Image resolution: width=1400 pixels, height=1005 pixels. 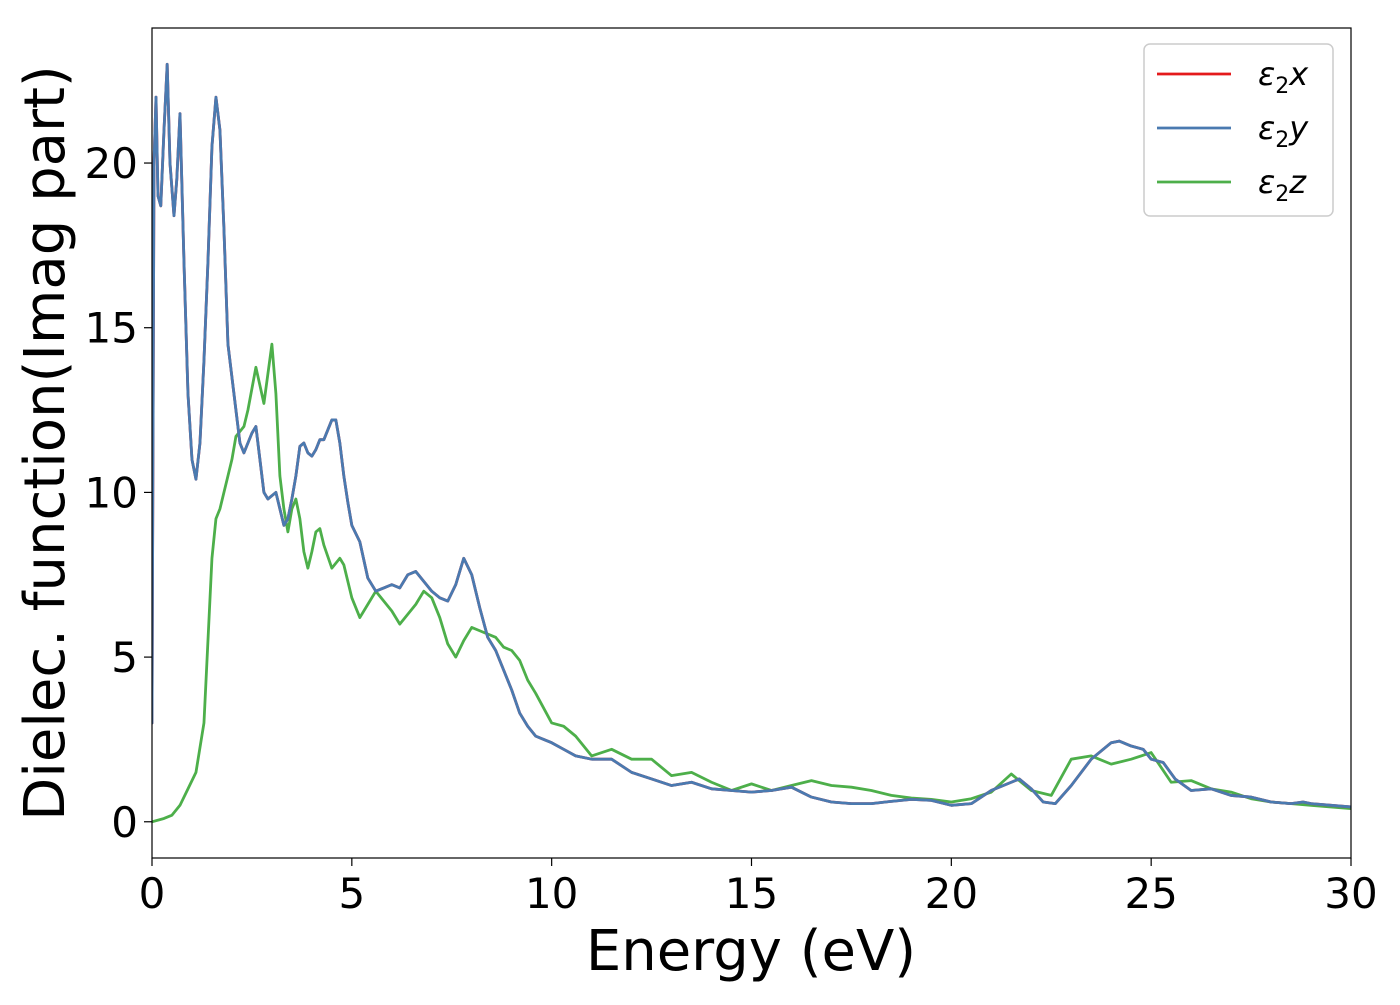 I want to click on legend-label-y: ε2y, so click(x=1283, y=131).